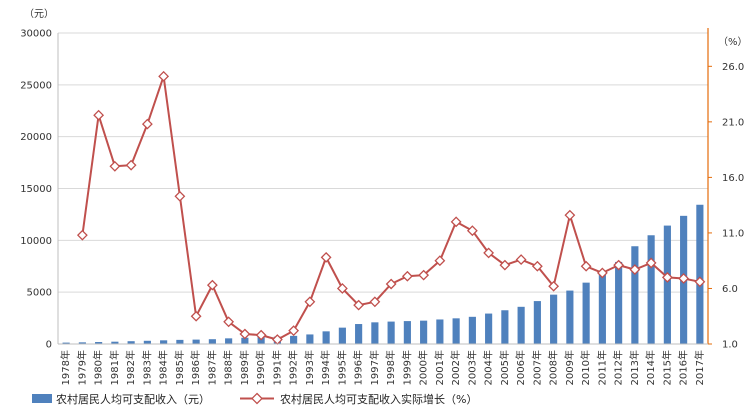 The width and height of the screenshot is (750, 420). I want to click on left-y-axis: （元） 0 5000 10000 15000 20000 25000 30000, so click(39, 179).